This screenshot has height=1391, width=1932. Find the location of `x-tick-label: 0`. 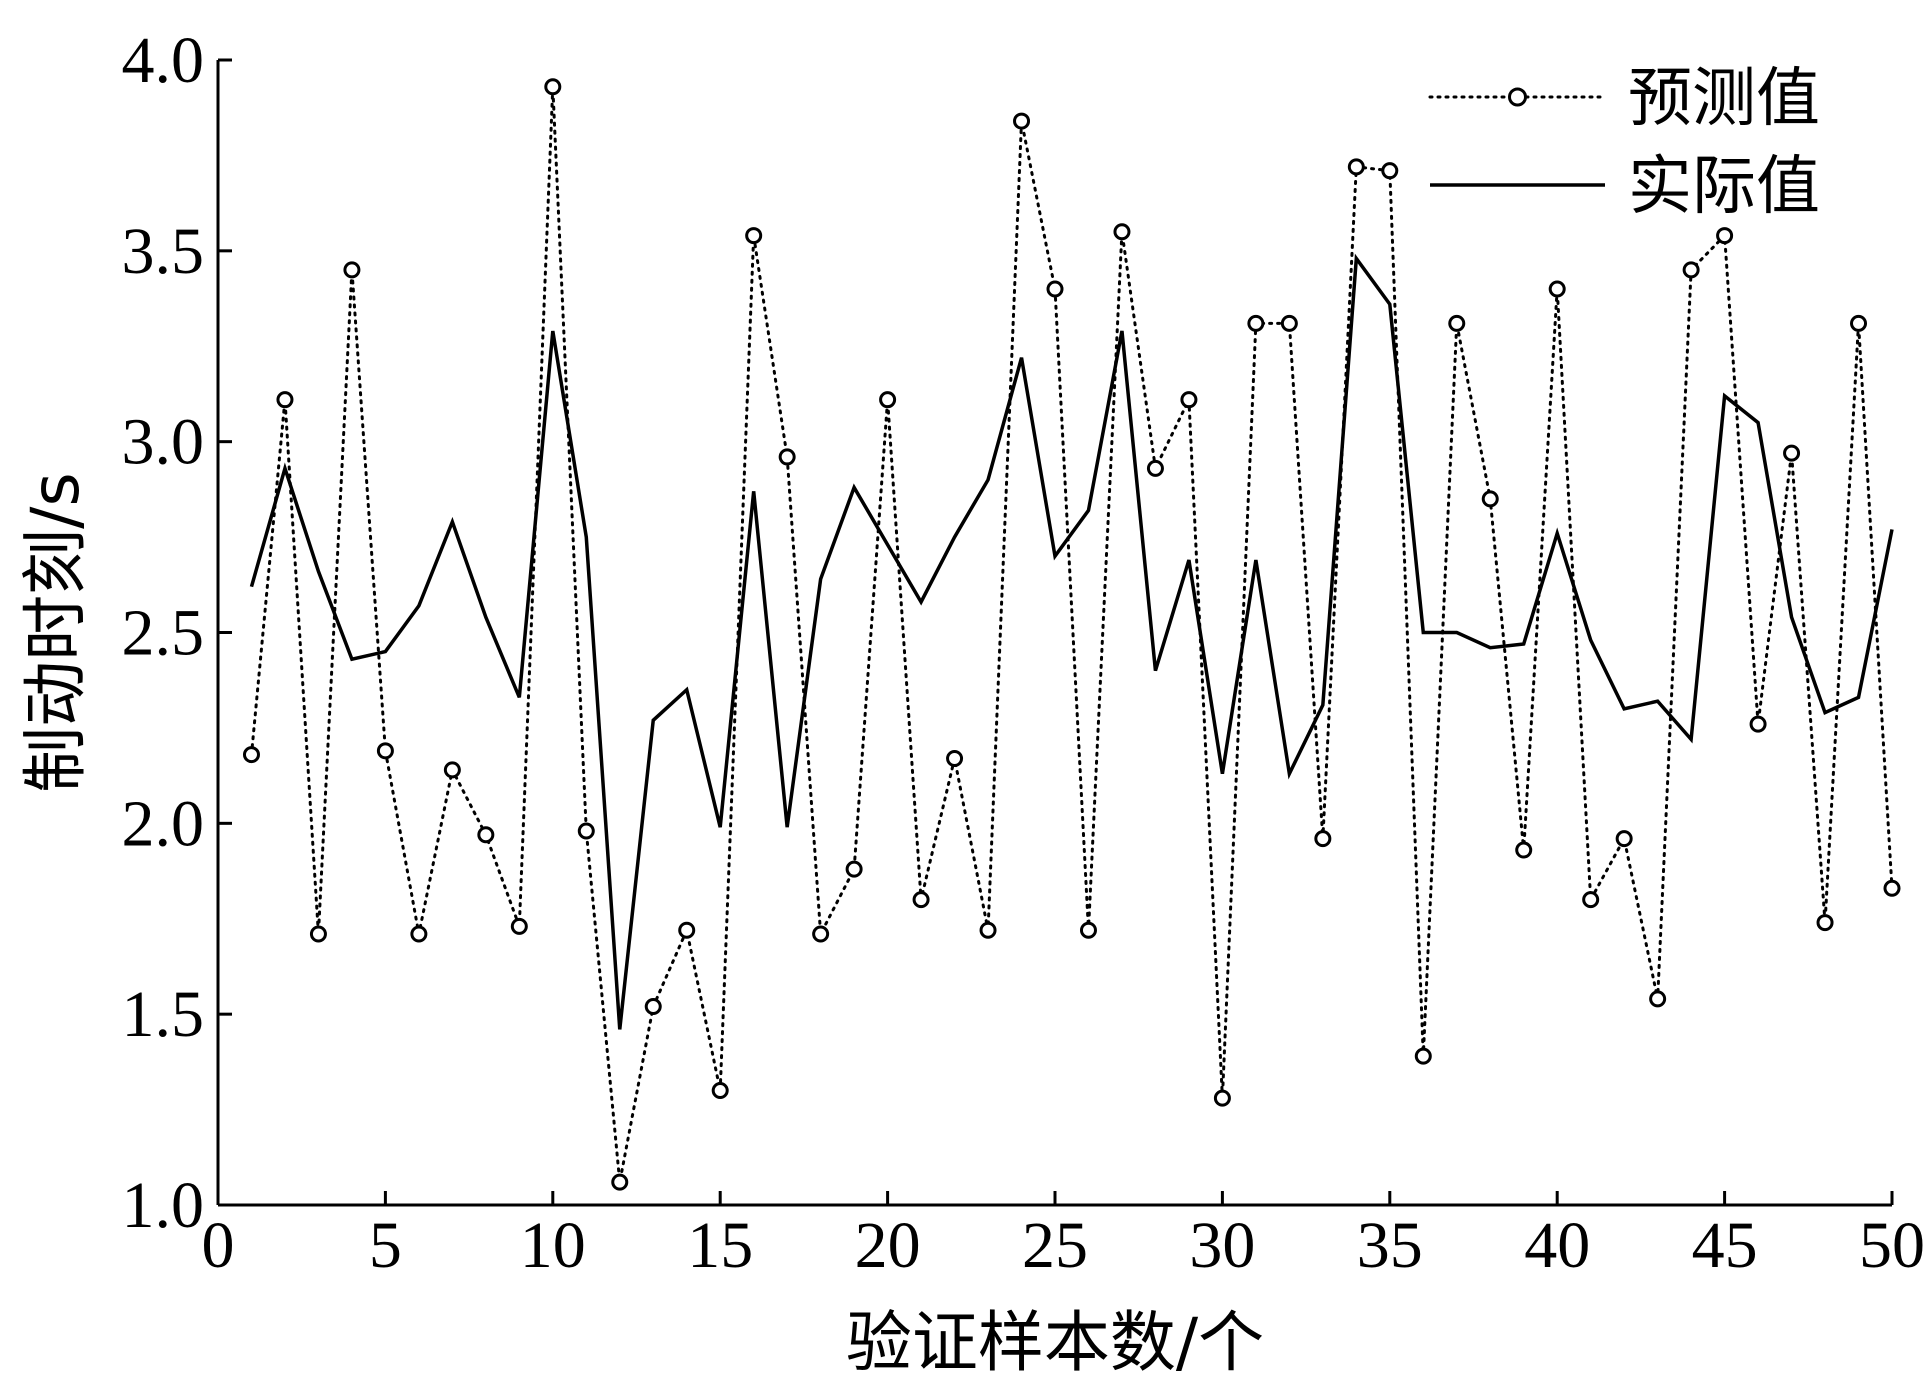

x-tick-label: 0 is located at coordinates (218, 1245).